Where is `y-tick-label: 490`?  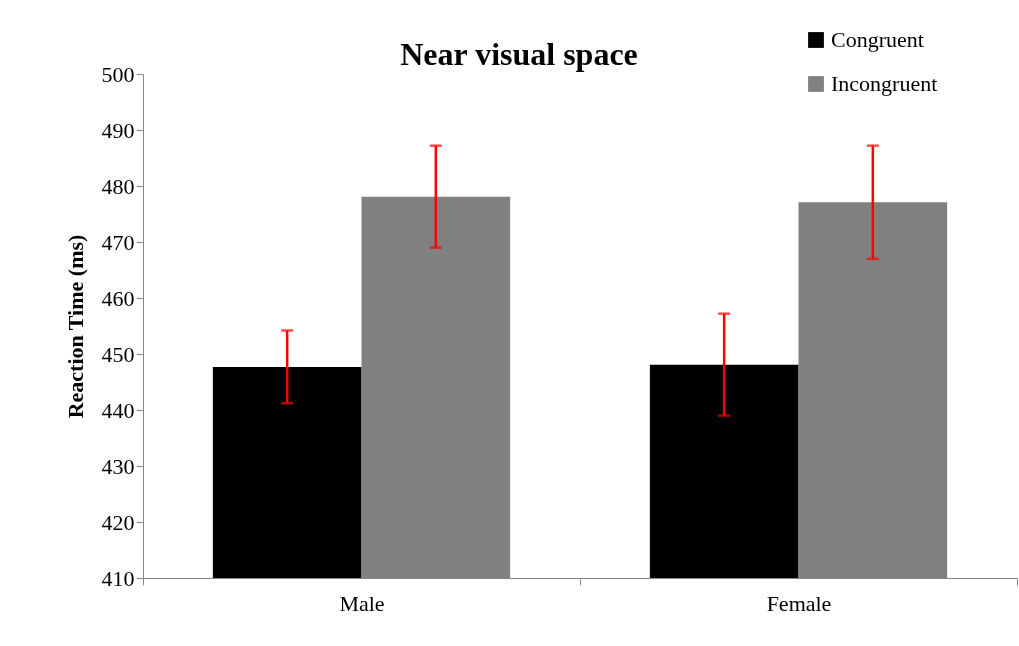 y-tick-label: 490 is located at coordinates (118, 130).